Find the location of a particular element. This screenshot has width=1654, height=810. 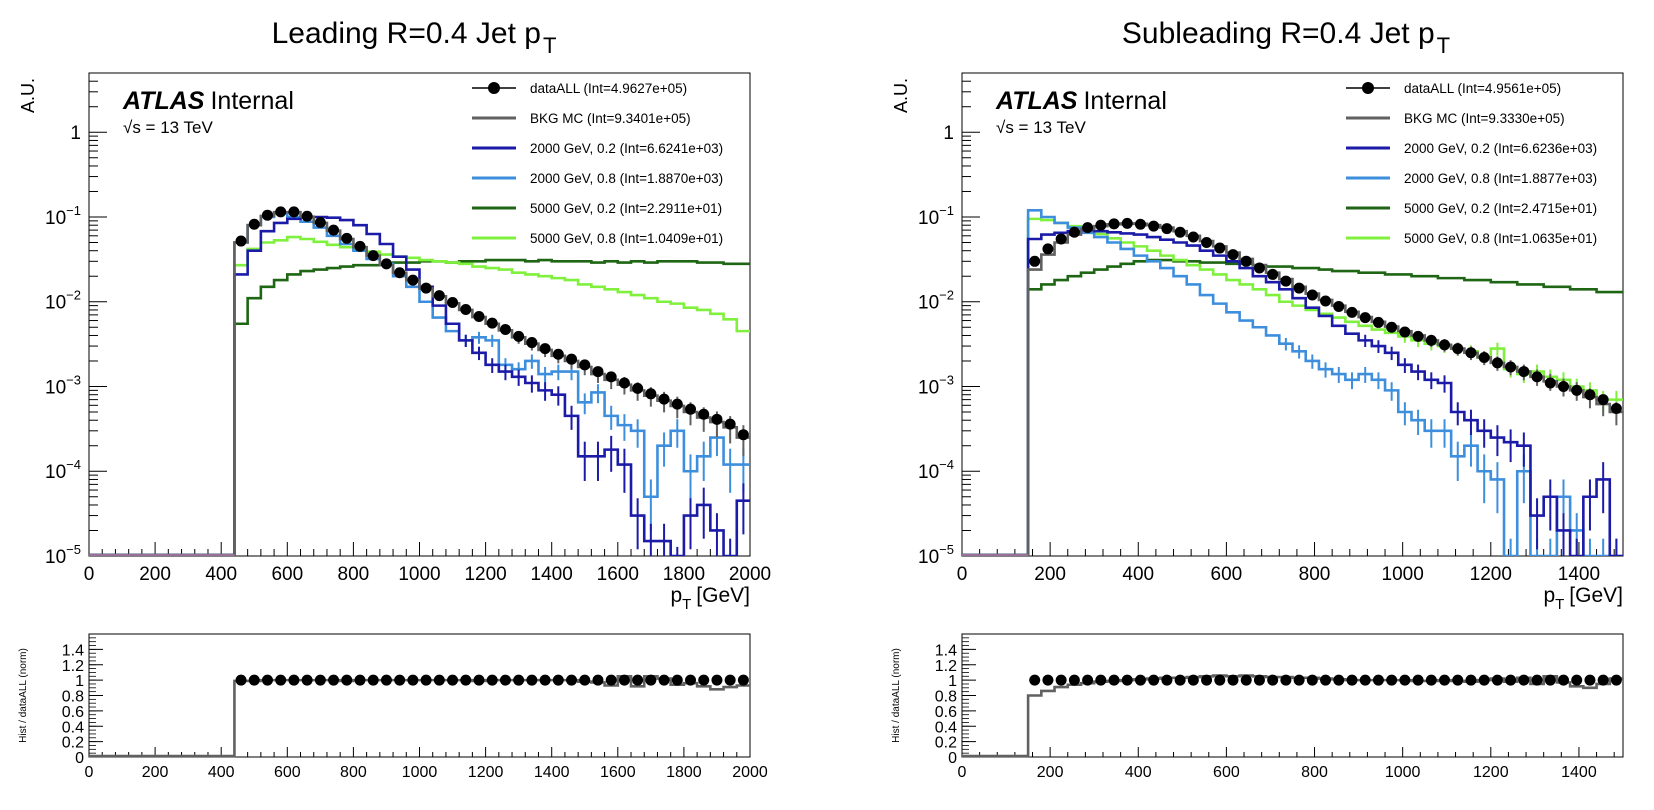

atlas-label-status: Internal is located at coordinates (251, 101).